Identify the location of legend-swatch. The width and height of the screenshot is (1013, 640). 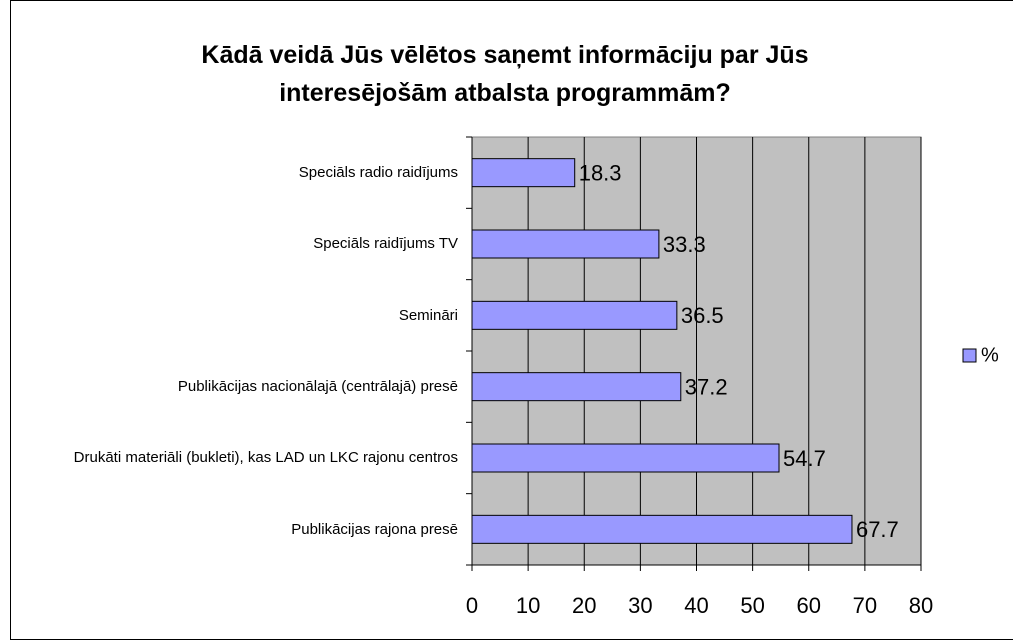
(969, 355).